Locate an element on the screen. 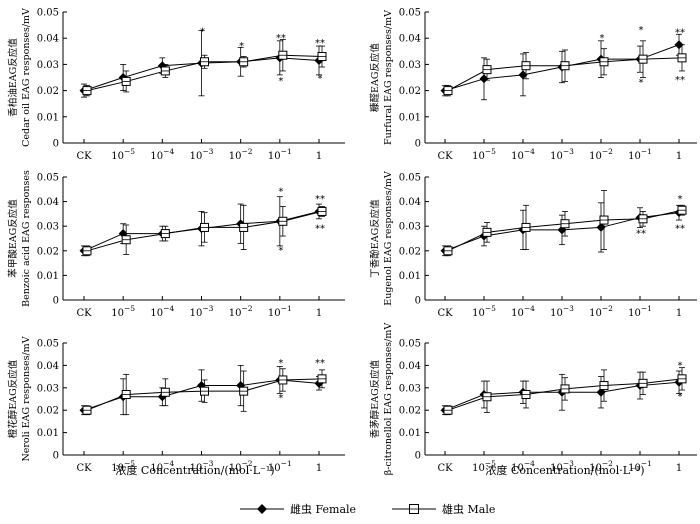 This screenshot has height=524, width=700. y-axis-title-en: Cedar oil EAG responses/mV is located at coordinates (26, 77).